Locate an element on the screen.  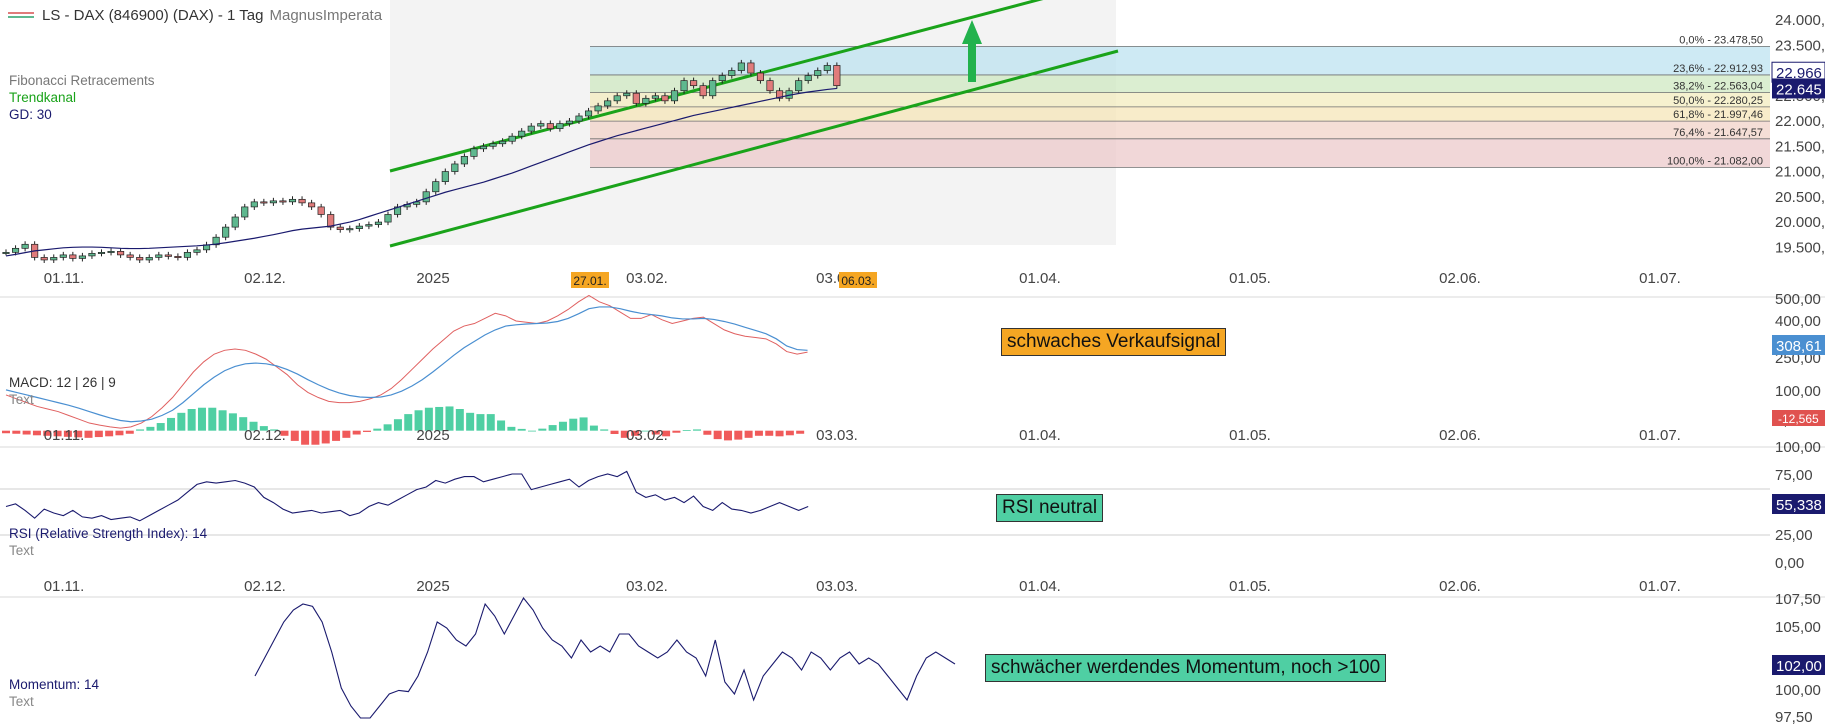
legend-trendkanal: Trendkanal is located at coordinates (43, 97).